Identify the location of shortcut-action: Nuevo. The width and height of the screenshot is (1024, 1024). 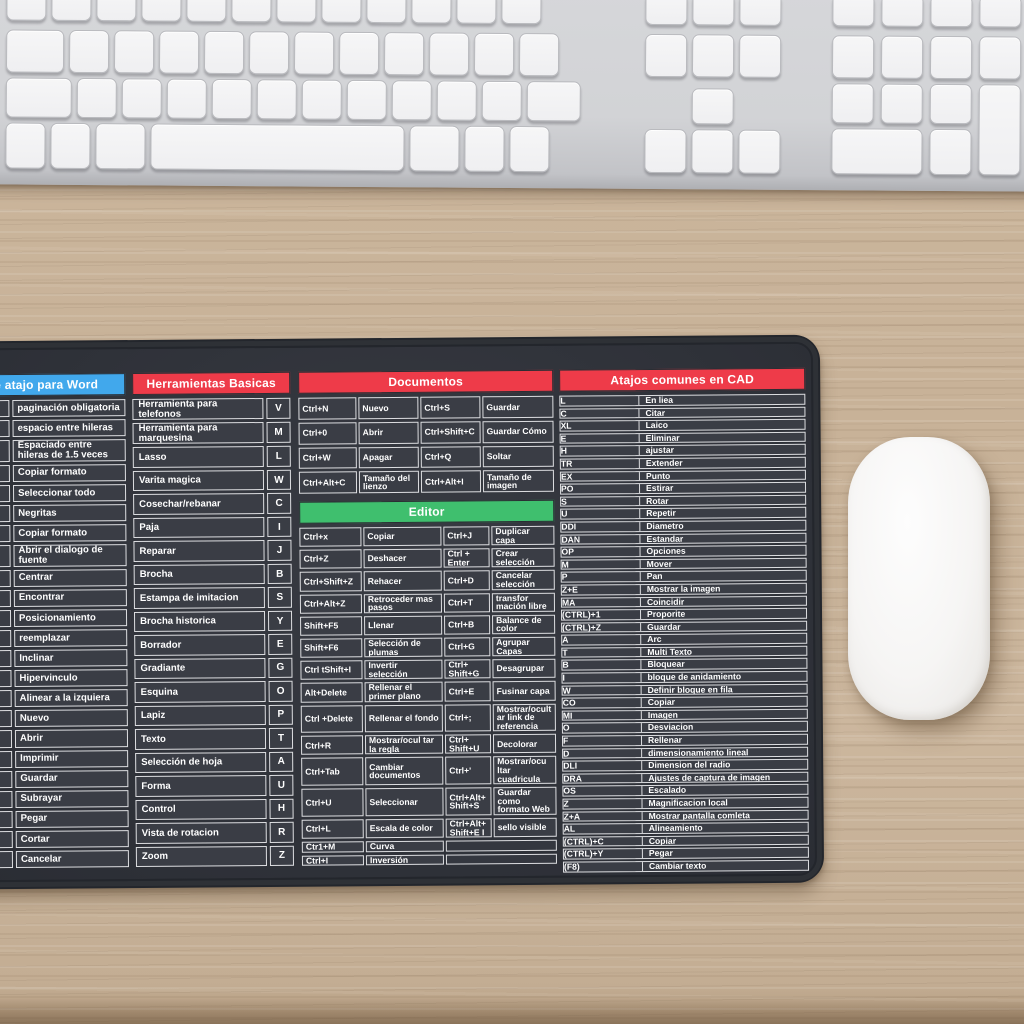
(388, 407).